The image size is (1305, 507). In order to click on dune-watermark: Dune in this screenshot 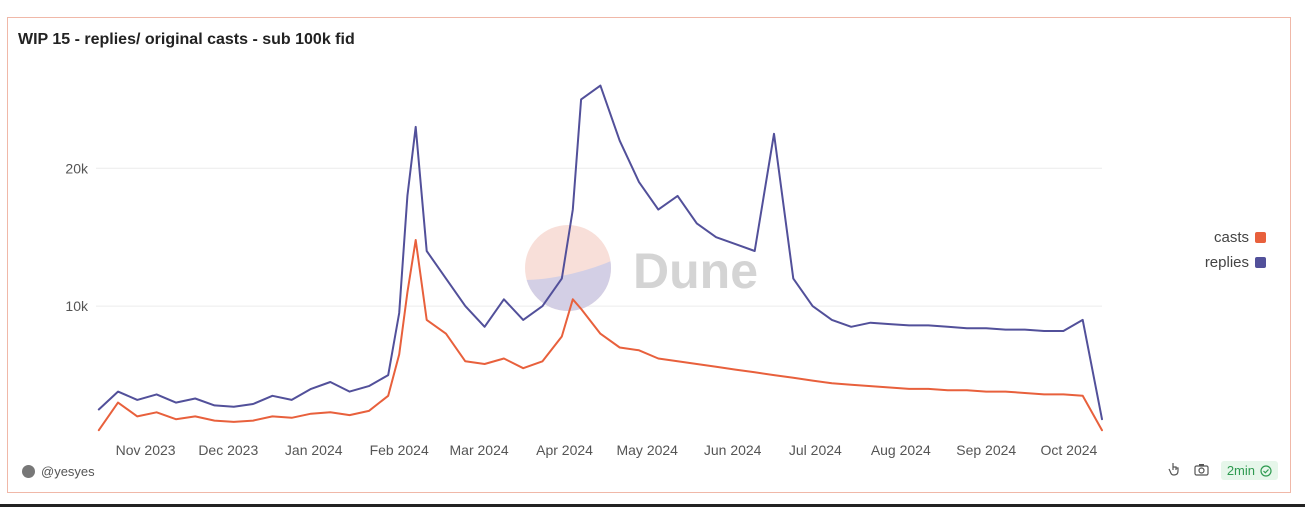, I will do `click(641, 268)`.